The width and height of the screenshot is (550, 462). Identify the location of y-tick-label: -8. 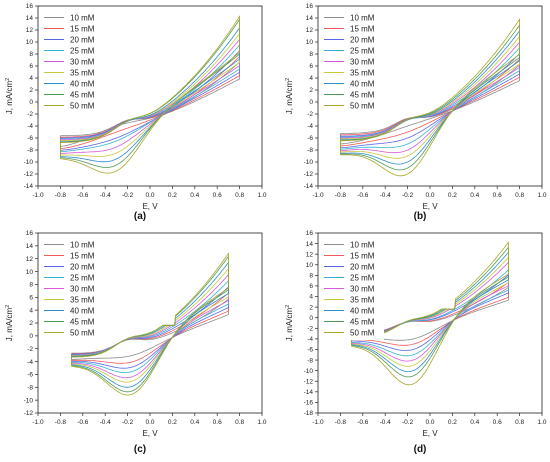
(310, 150).